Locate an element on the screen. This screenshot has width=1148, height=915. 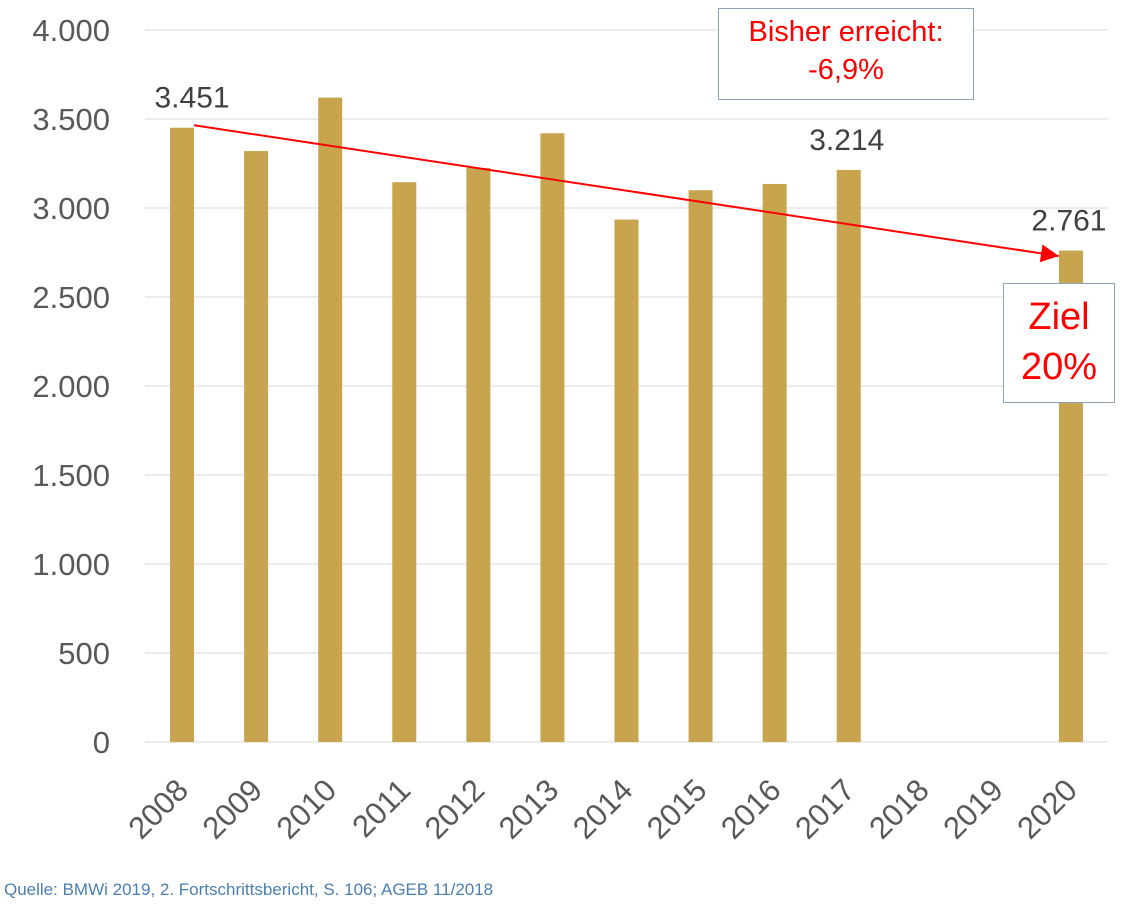
progress-callout-line1: Bisher erreicht: is located at coordinates (846, 32).